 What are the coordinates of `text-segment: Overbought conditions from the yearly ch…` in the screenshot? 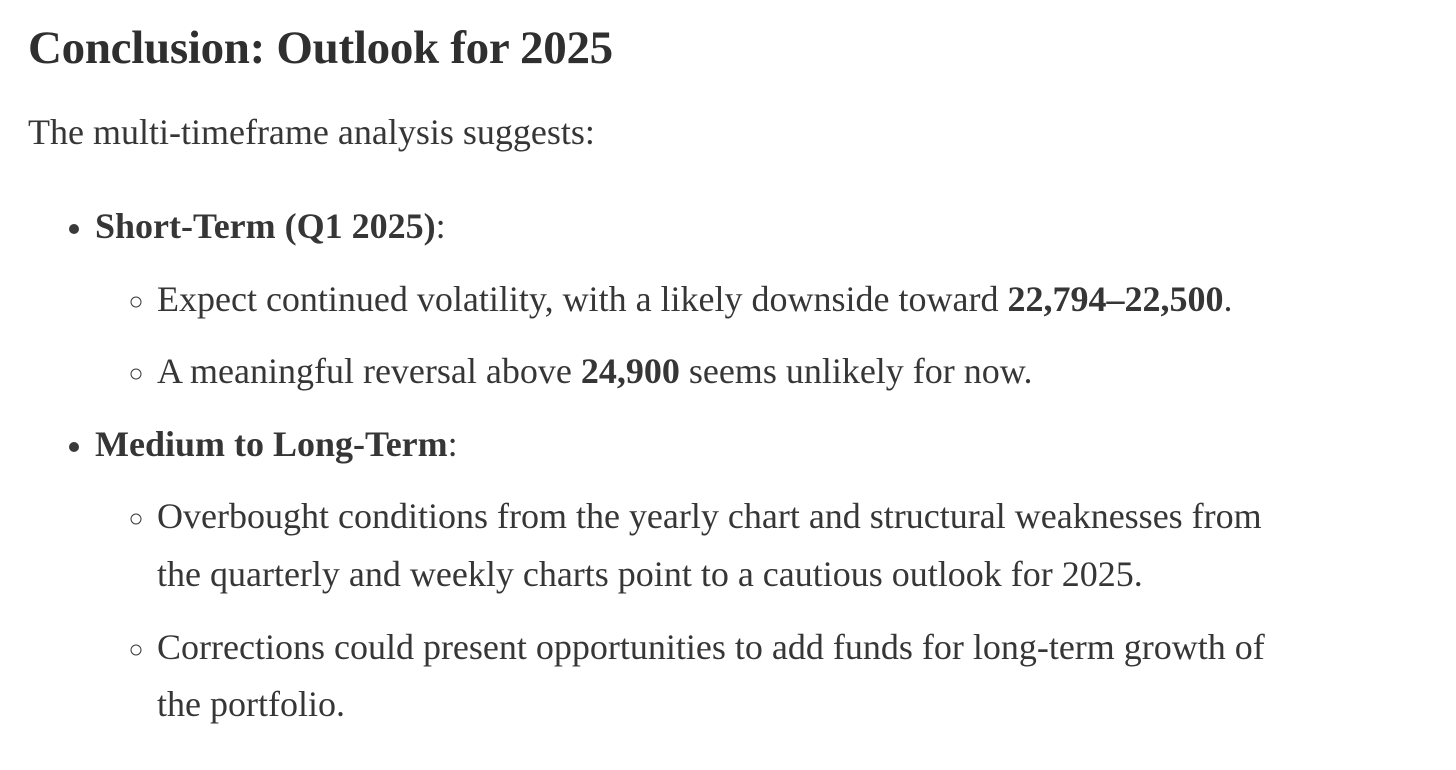 It's located at (709, 545).